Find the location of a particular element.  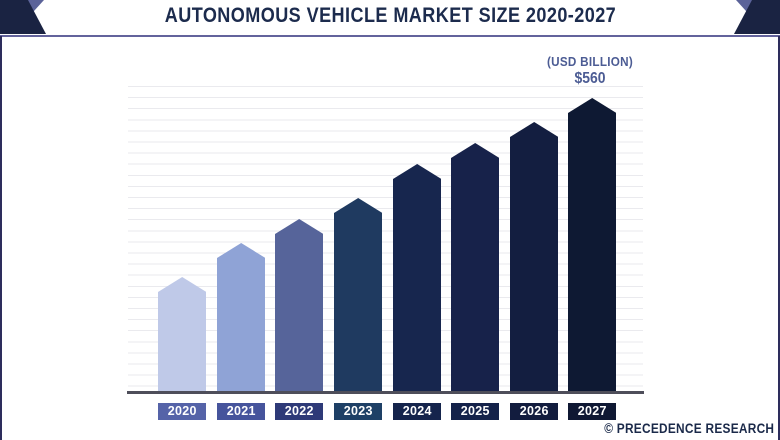

bar-2025 is located at coordinates (475, 268).